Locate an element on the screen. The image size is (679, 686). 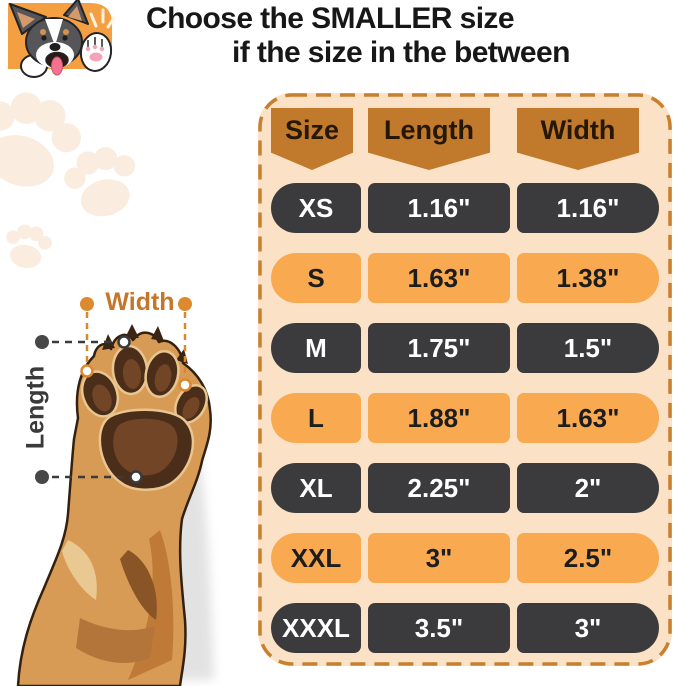
cell-length: 3" is located at coordinates (439, 558).